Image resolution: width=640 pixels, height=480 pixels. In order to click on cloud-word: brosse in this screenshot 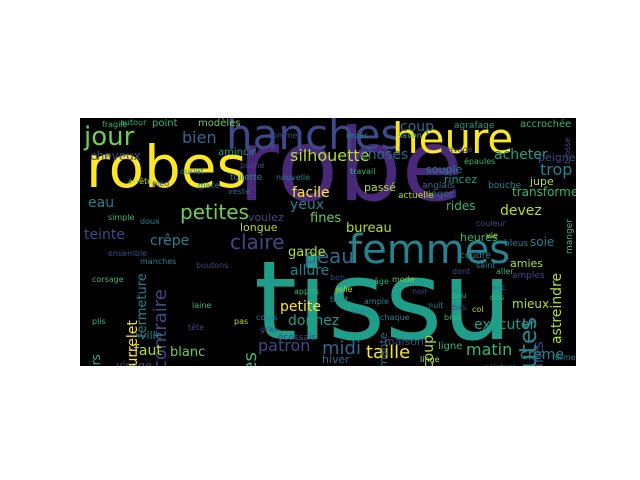, I will do `click(568, 151)`.